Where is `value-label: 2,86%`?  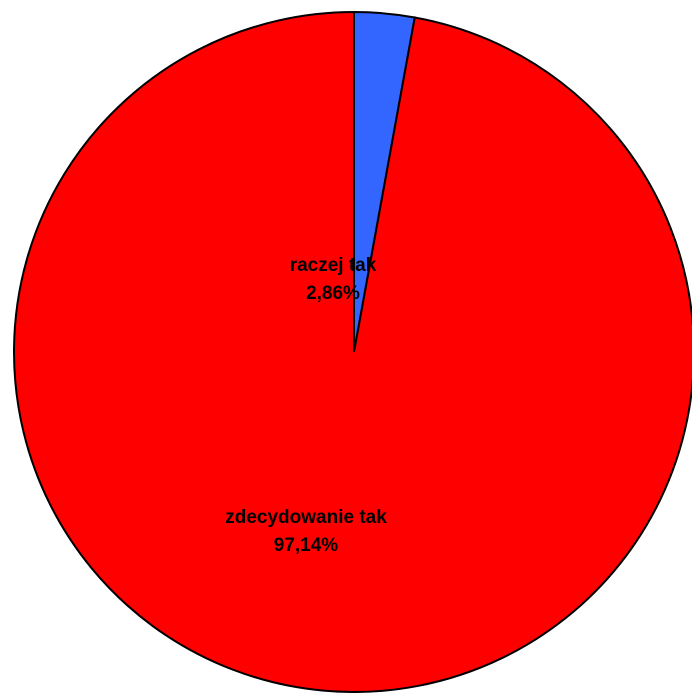
value-label: 2,86% is located at coordinates (333, 293).